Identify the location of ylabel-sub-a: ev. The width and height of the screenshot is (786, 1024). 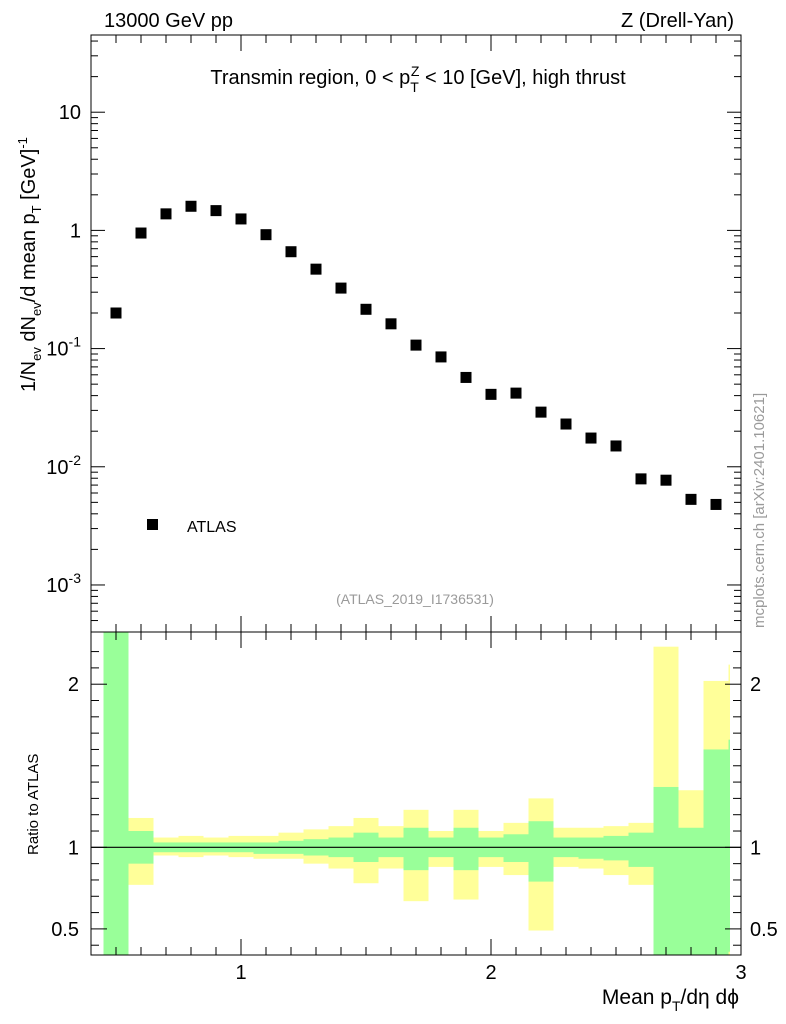
(36, 354).